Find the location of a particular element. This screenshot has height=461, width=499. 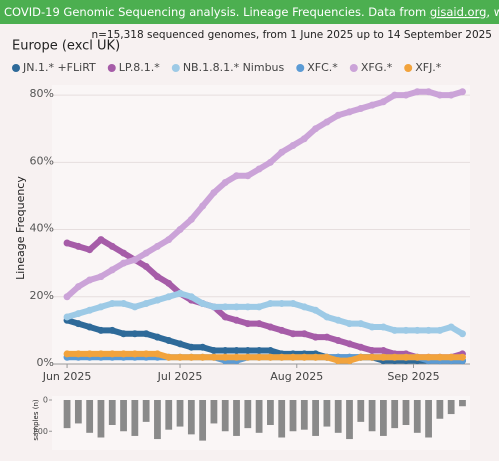

header-bar is located at coordinates (249, 12).